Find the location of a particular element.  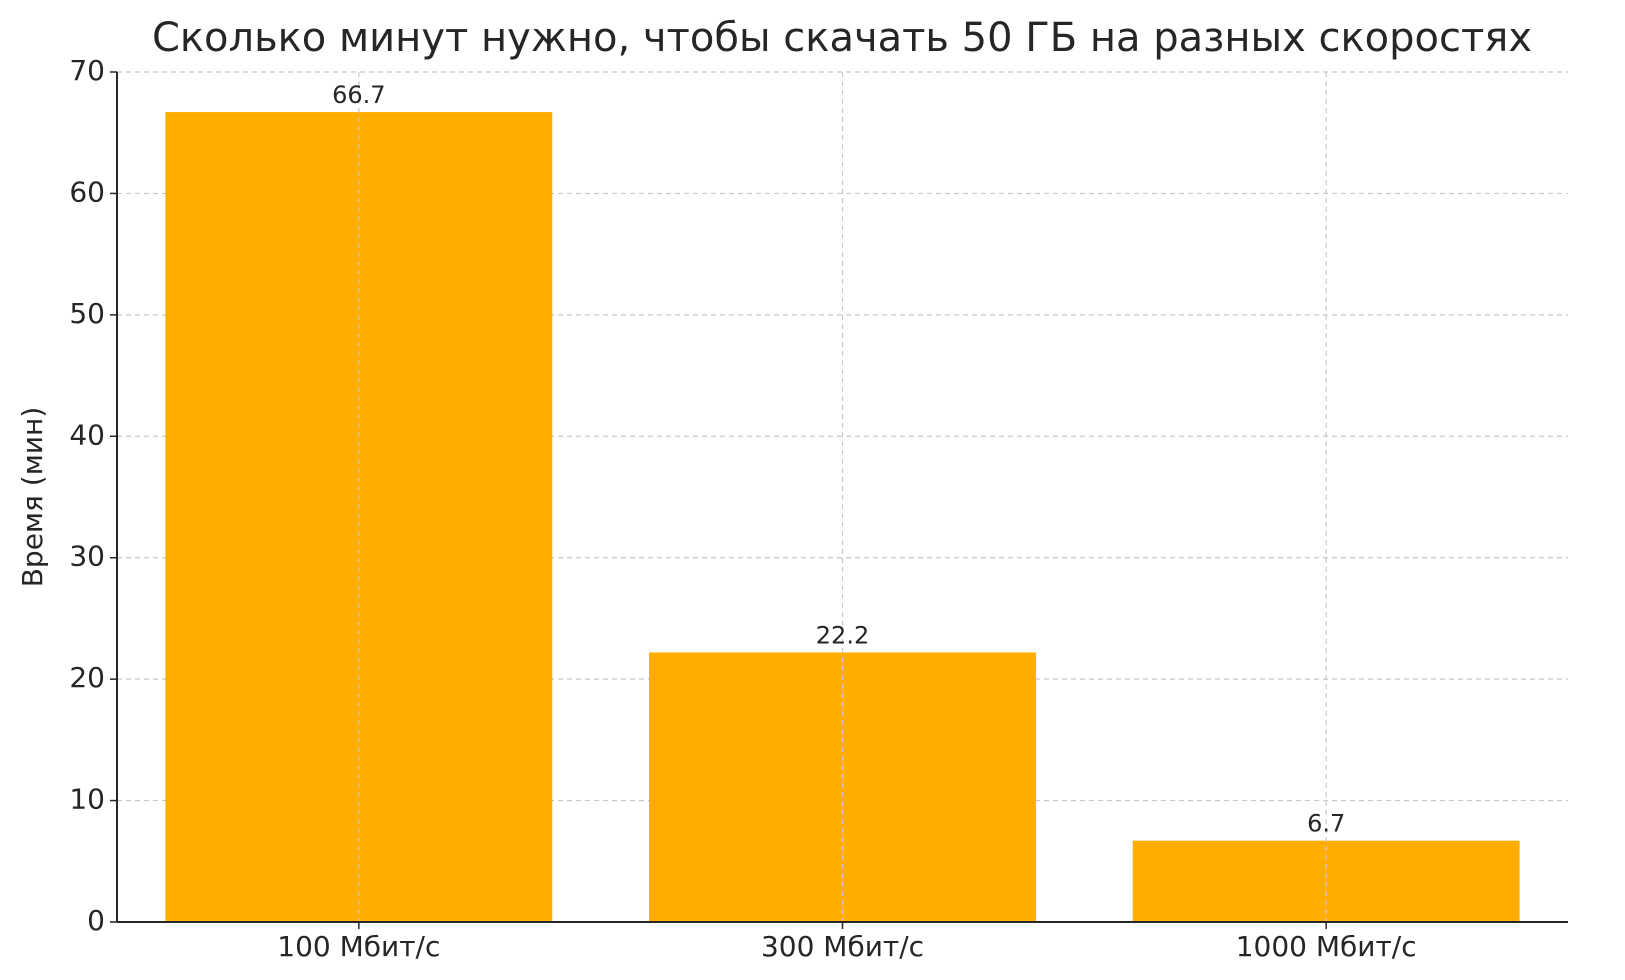

y-tick-label: 40 is located at coordinates (87, 434).